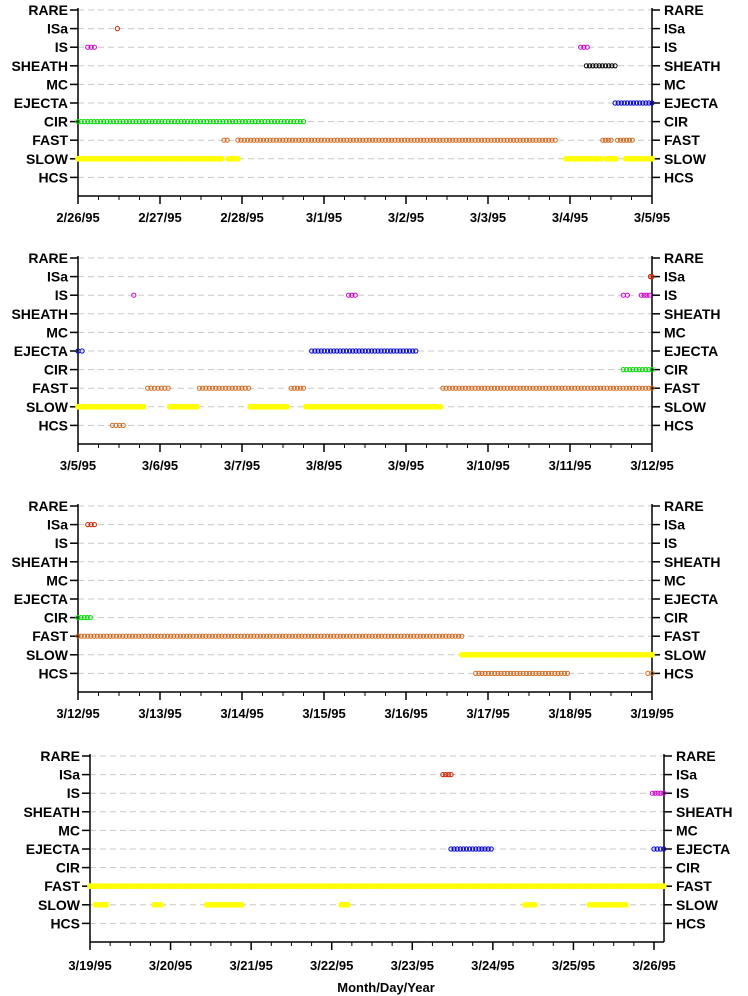 The height and width of the screenshot is (996, 748). I want to click on category-label-right: HCS, so click(679, 425).